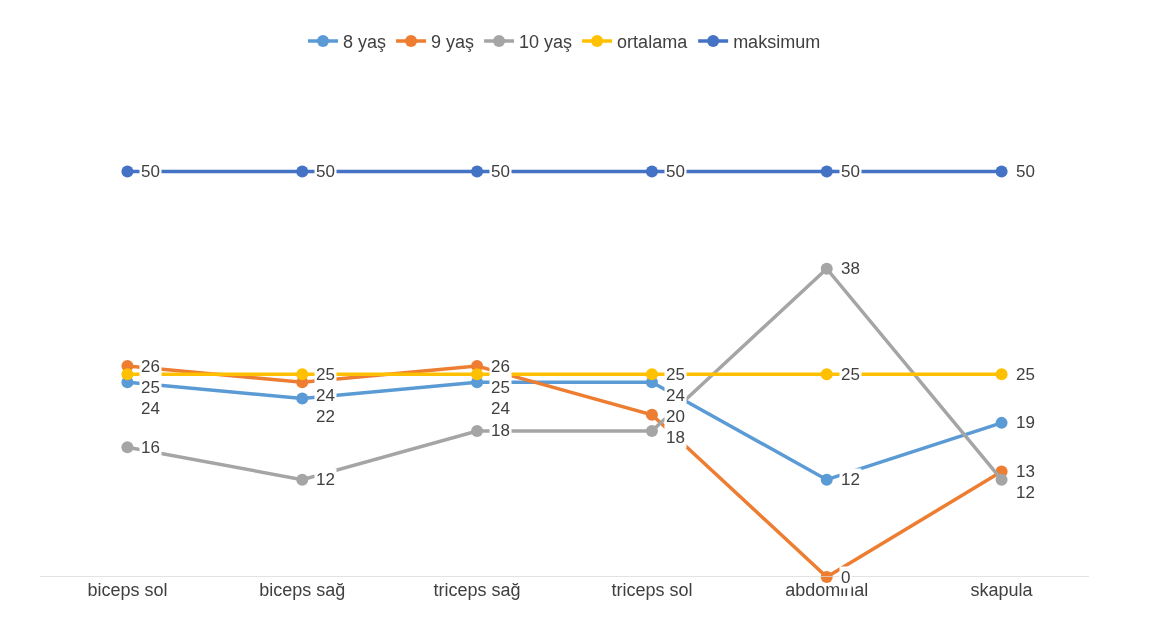 This screenshot has width=1149, height=637. Describe the element at coordinates (653, 42) in the screenshot. I see `legend-label: ortalama` at that location.